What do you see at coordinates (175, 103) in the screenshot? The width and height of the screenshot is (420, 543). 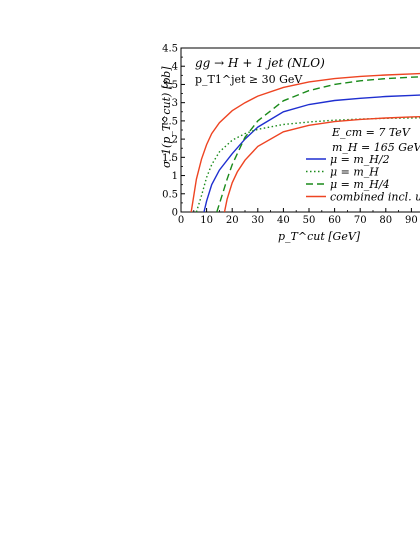 I see `y-tick-label: 3` at bounding box center [175, 103].